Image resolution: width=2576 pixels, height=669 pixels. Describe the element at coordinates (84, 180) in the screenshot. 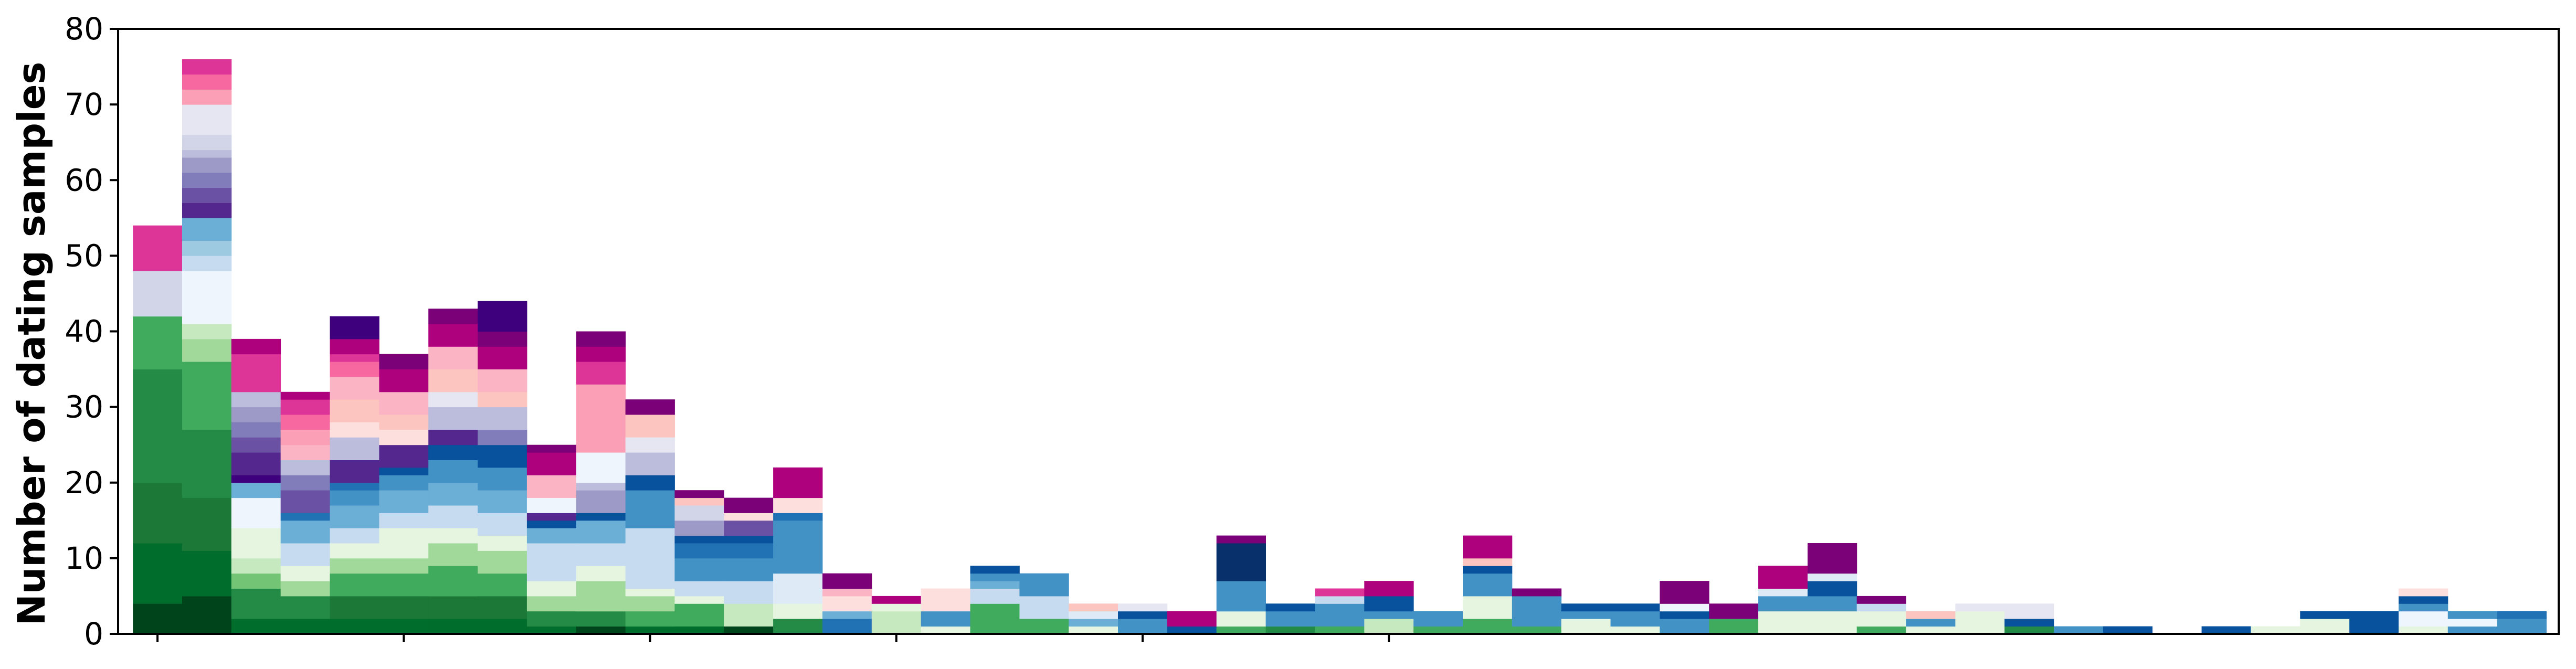

I see `y-tick-label: 60` at that location.